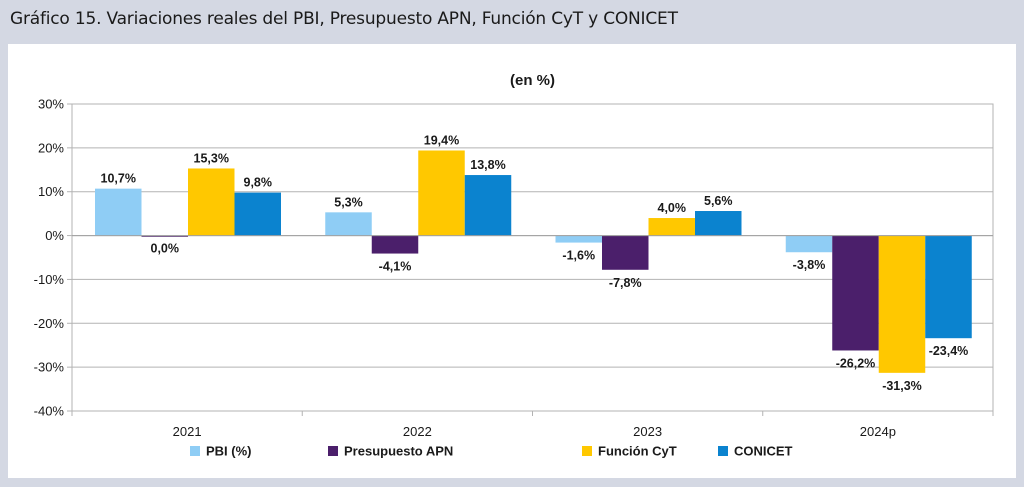 The image size is (1024, 487). I want to click on data-label: 4,0%, so click(672, 208).